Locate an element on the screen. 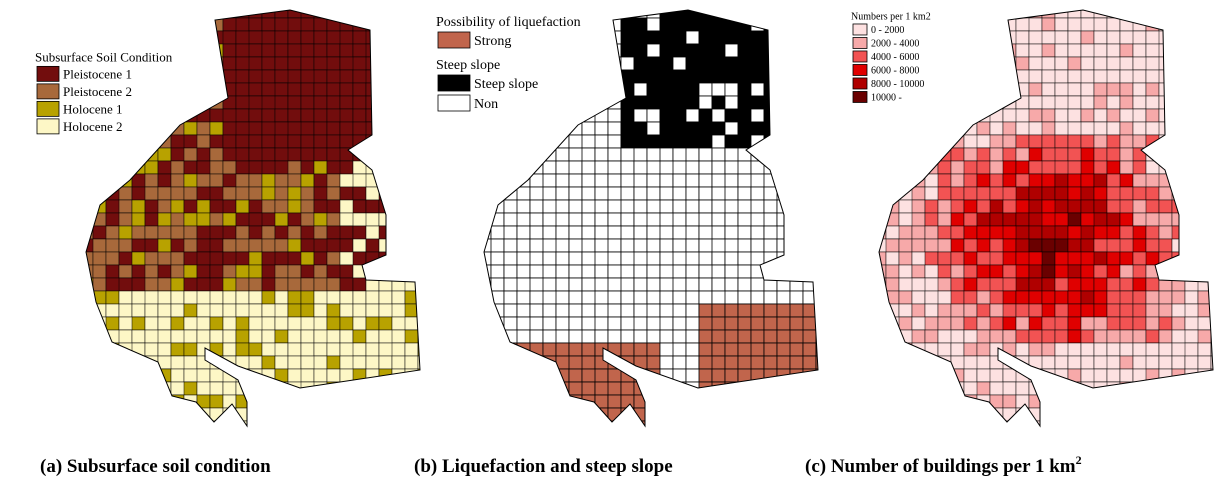 The height and width of the screenshot is (495, 1216). caption: (c) Number of buildings per 1 km2 is located at coordinates (943, 465).